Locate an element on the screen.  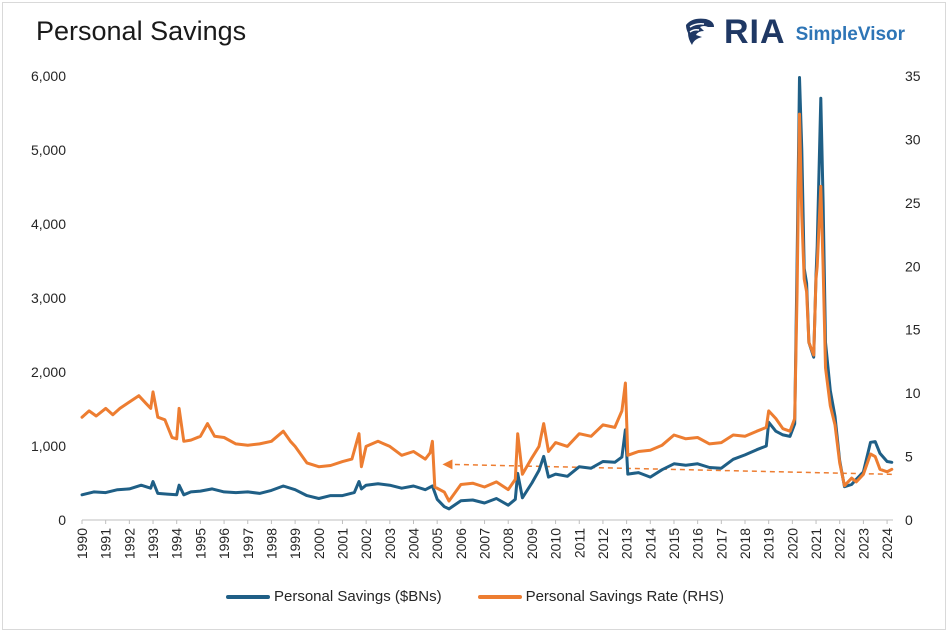
x-tick-label: 1995 is located at coordinates (200, 543).